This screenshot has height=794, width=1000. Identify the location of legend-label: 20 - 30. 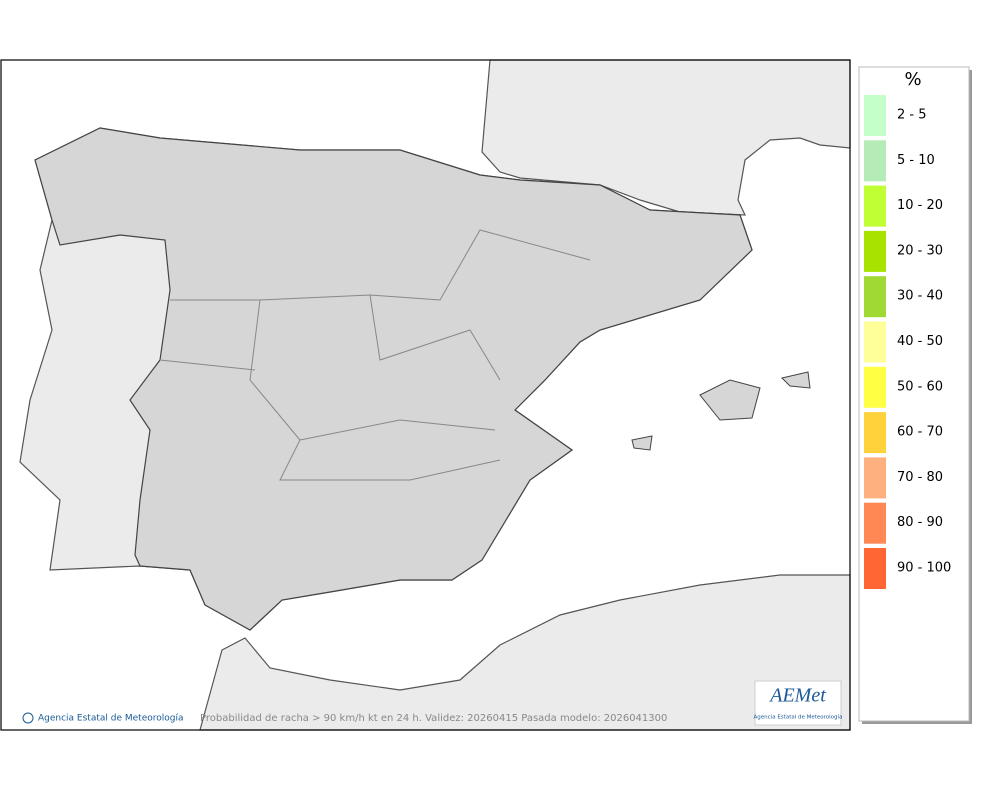
(920, 250).